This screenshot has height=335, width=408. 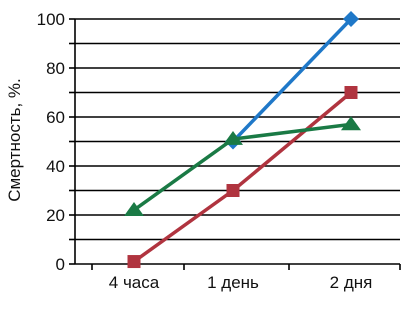 I want to click on y-tick-label: 20, so click(x=55, y=215).